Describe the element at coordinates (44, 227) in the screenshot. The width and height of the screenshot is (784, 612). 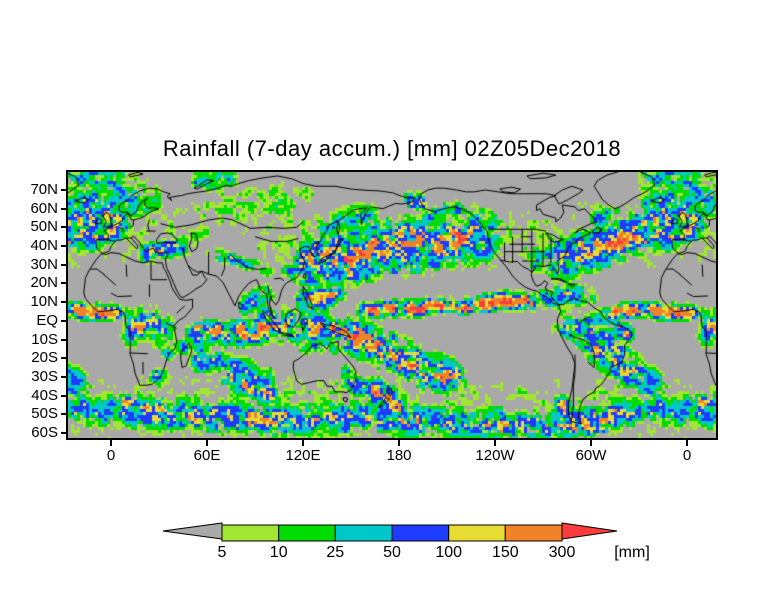
I see `lat-tick-label: 50N` at that location.